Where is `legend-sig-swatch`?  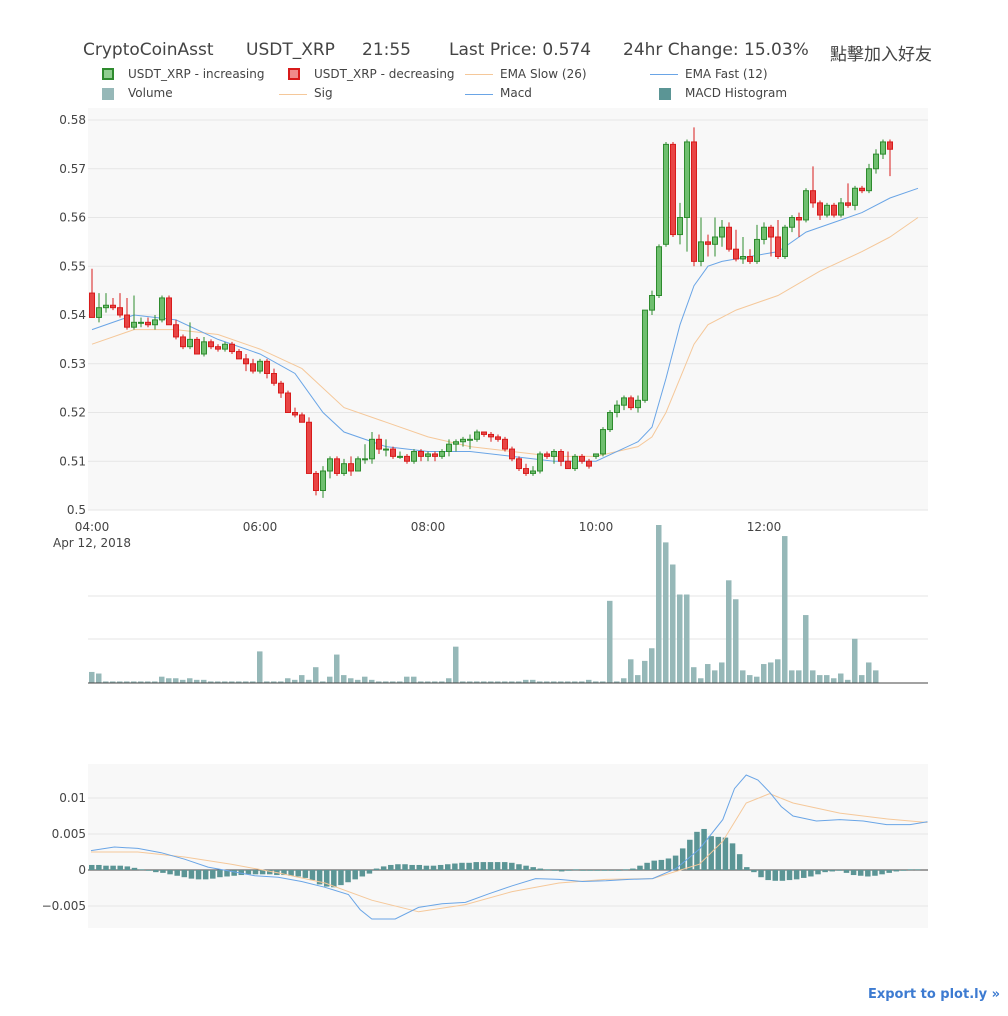
legend-sig-swatch is located at coordinates (293, 94).